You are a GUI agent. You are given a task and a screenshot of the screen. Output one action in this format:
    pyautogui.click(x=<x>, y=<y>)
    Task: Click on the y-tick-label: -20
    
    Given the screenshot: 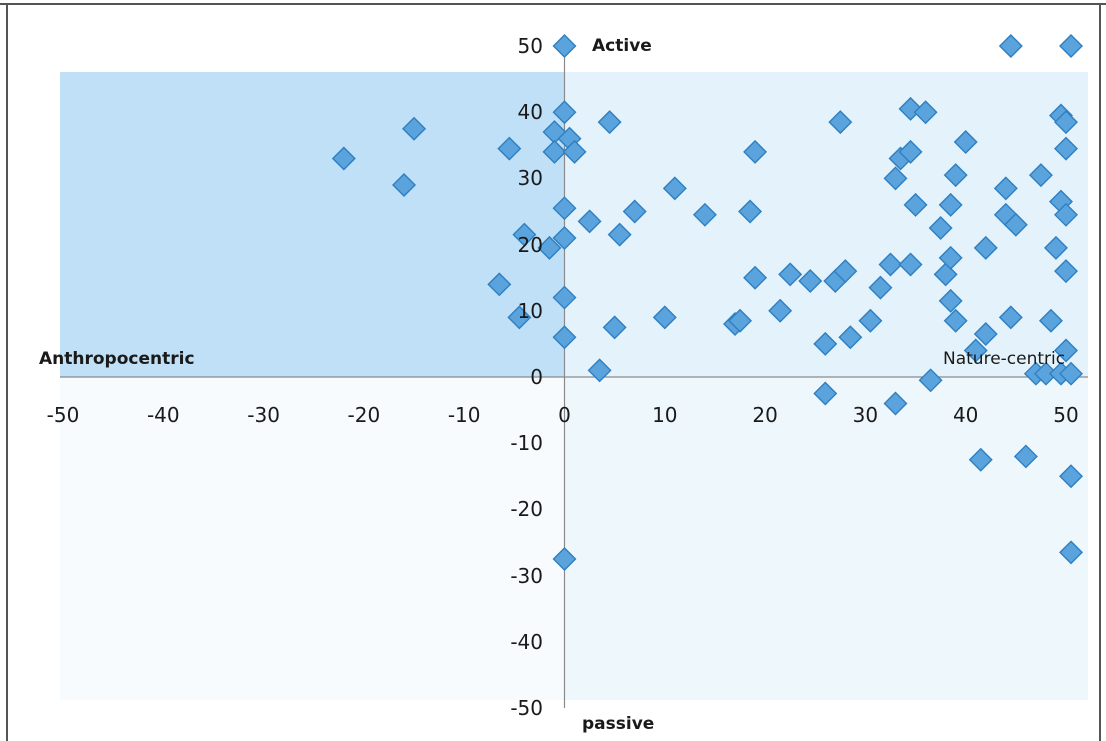 What is the action you would take?
    pyautogui.click(x=526, y=509)
    